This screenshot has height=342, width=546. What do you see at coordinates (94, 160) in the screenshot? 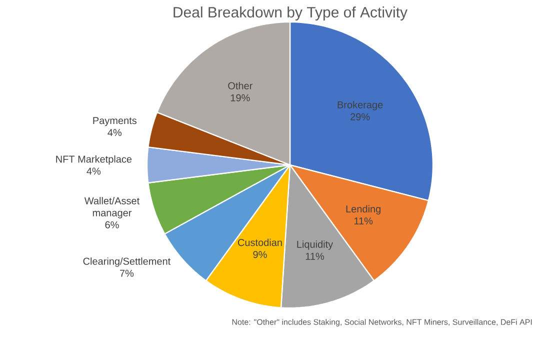
I see `slice-label: NFT Marketplace` at bounding box center [94, 160].